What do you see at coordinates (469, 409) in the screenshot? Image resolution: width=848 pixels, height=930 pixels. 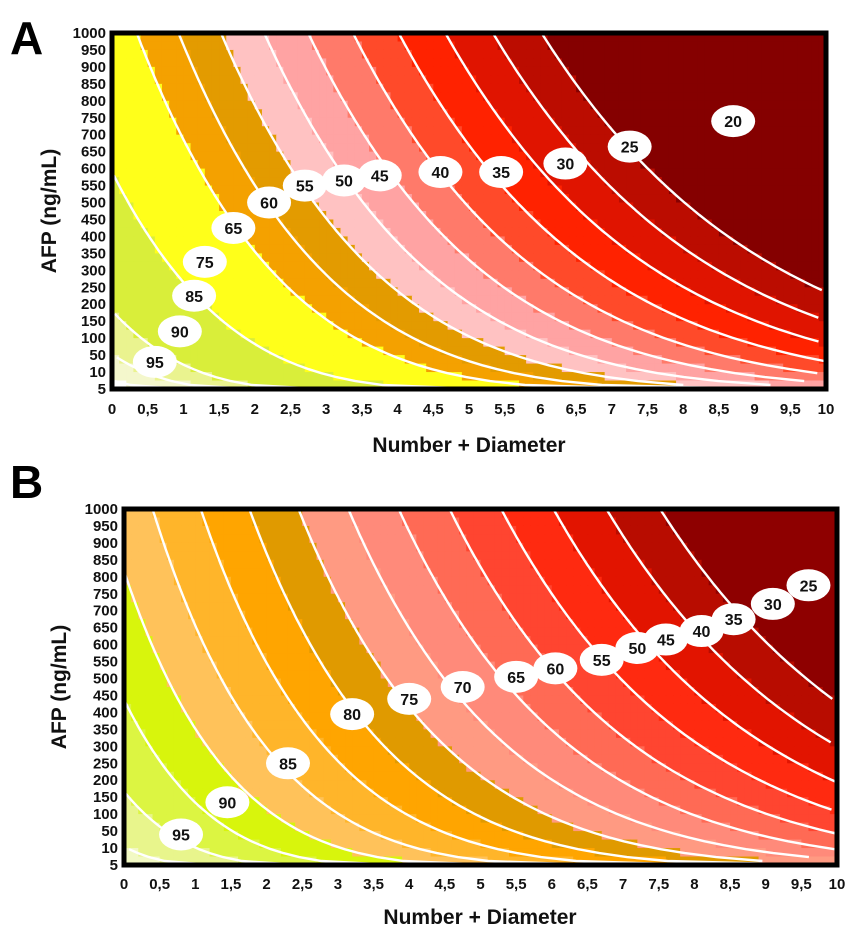 I see `x-tick-label: 5` at bounding box center [469, 409].